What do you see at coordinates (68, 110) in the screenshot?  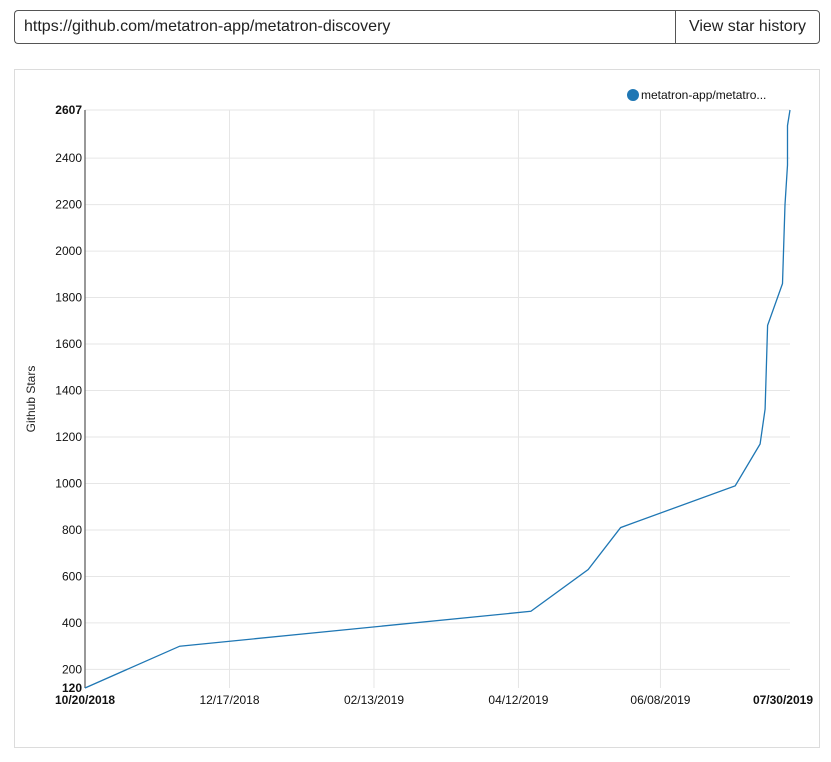 I see `y-tick-label: 2607` at bounding box center [68, 110].